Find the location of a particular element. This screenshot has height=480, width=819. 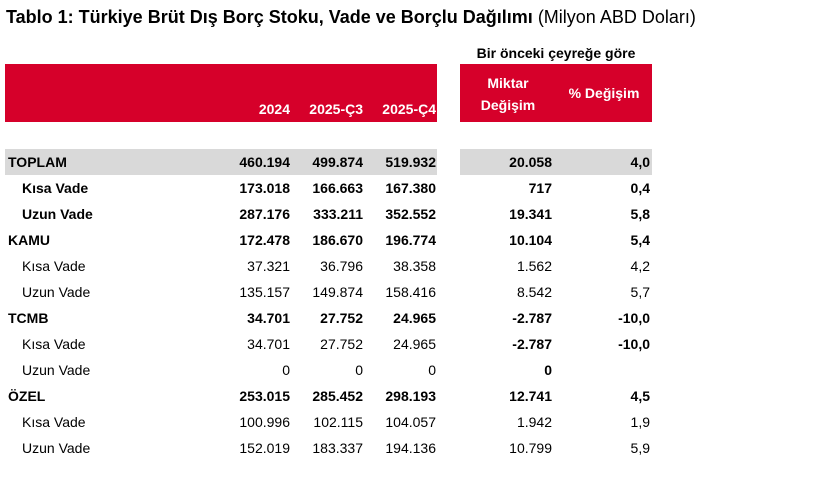

row-label: ÖZEL is located at coordinates (27, 396).